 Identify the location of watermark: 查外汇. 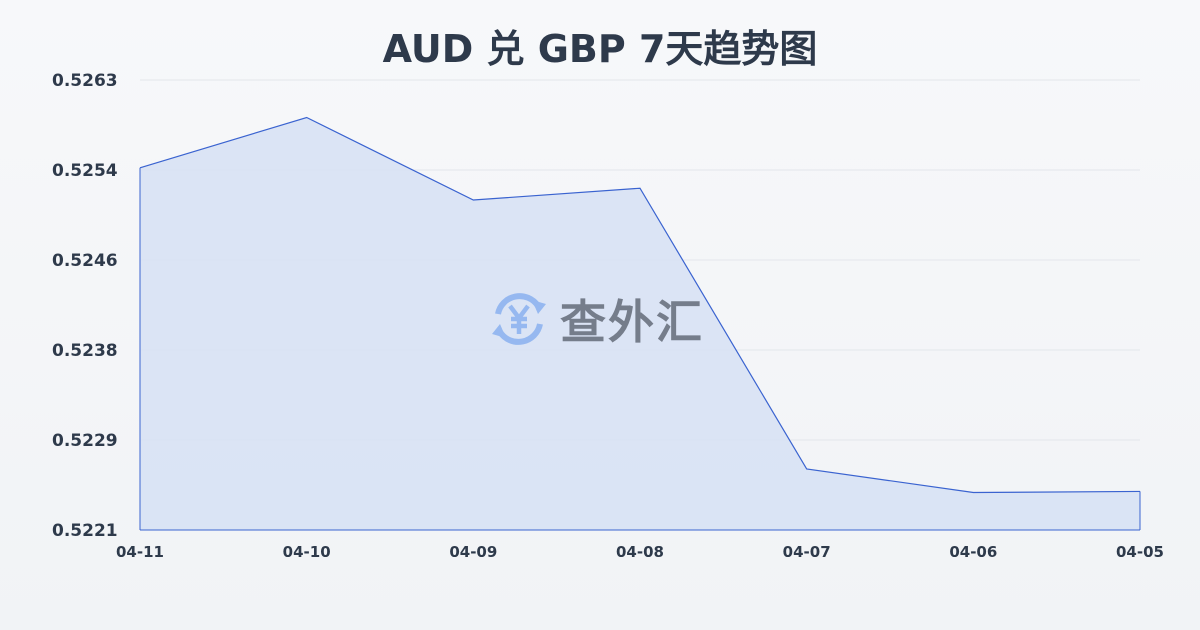
(596, 319).